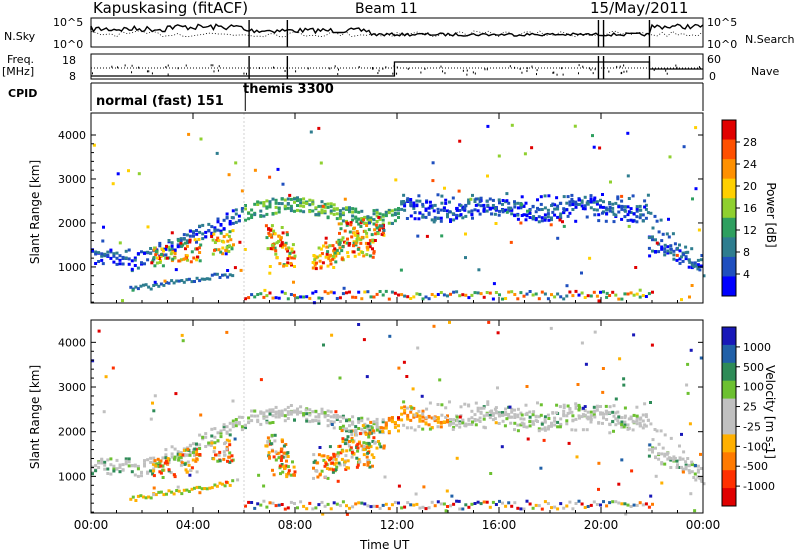  What do you see at coordinates (397, 30) in the screenshot?
I see `noise-sky-line` at bounding box center [397, 30].